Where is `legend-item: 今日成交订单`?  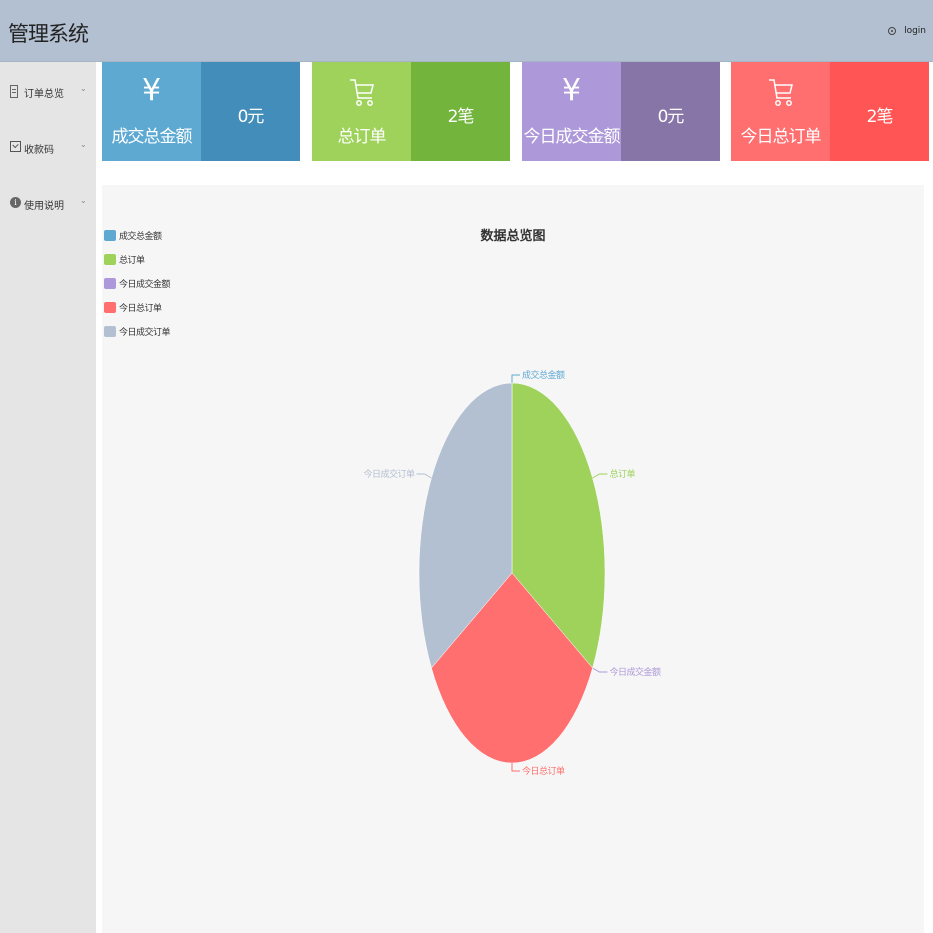
legend-item: 今日成交订单 is located at coordinates (137, 331).